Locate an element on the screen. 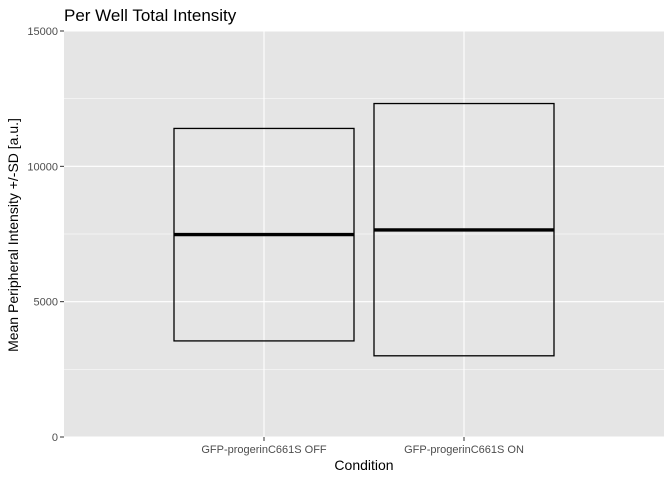 The image size is (672, 480). y-tick-label: 5000 is located at coordinates (46, 303).